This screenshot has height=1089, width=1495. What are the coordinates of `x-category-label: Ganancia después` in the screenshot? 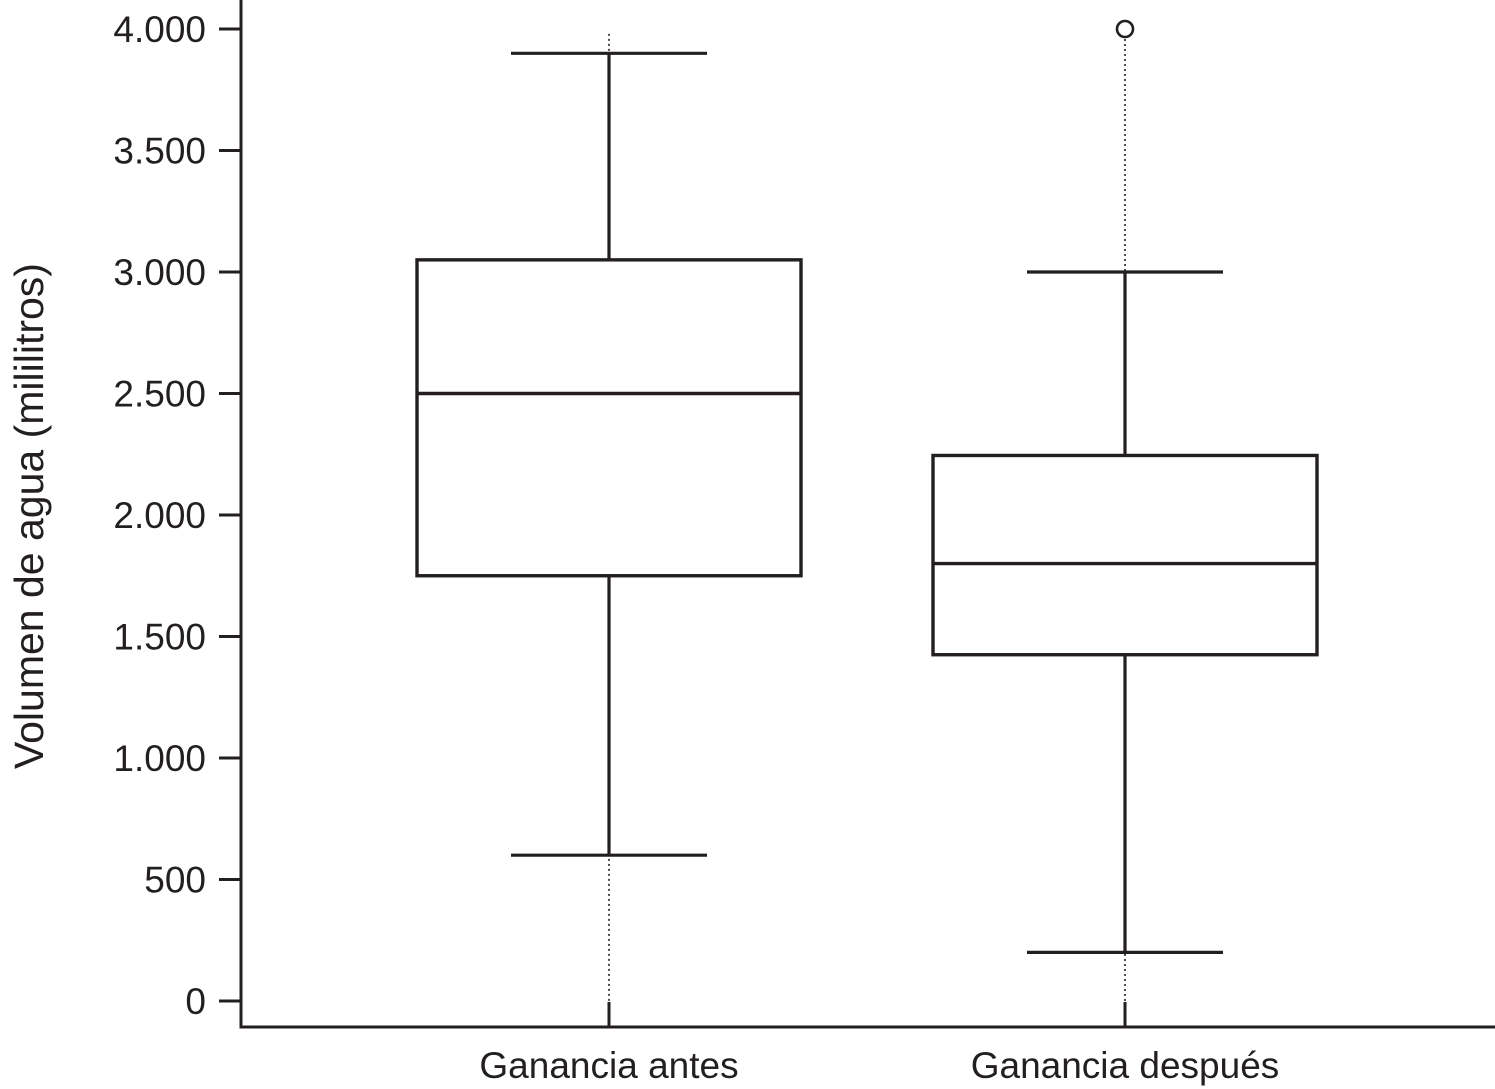 It's located at (1125, 1065).